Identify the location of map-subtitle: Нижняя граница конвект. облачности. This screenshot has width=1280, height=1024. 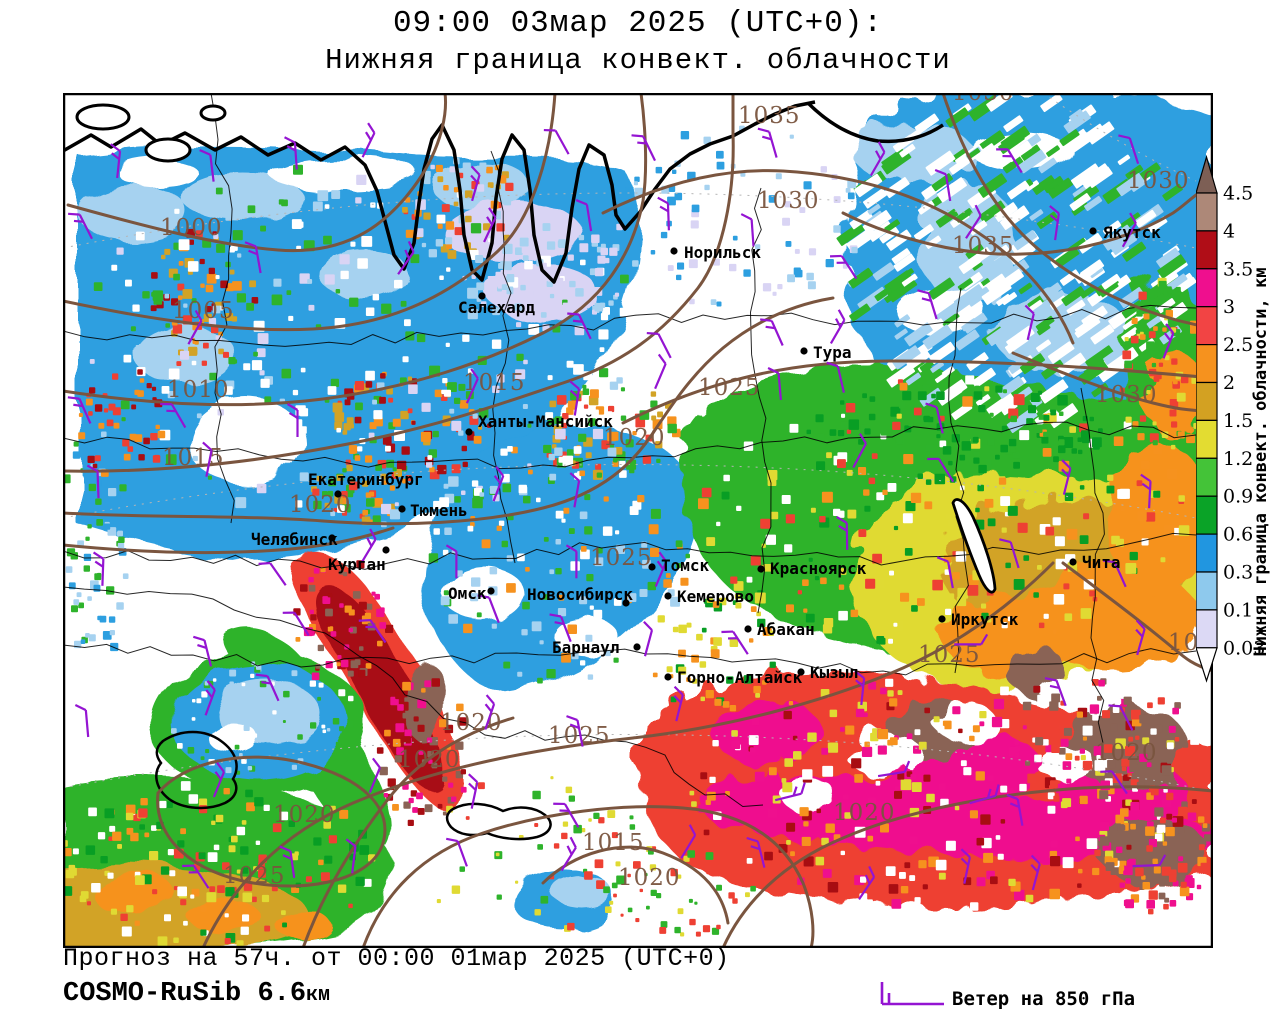
(638, 60).